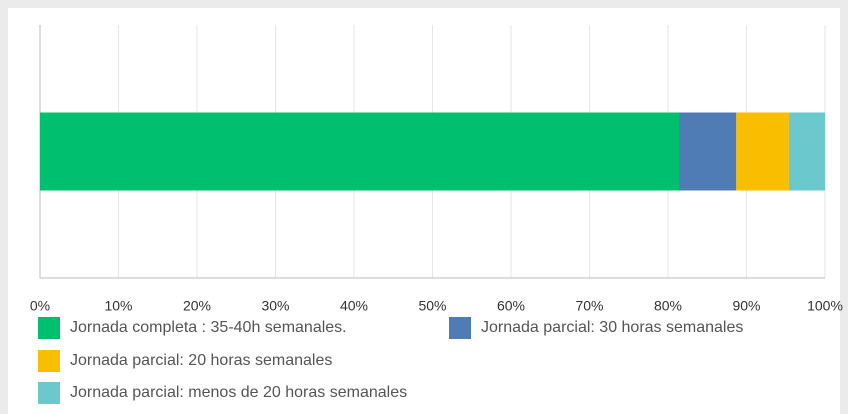 This screenshot has height=414, width=848. I want to click on x-tick-label: 20%, so click(197, 306).